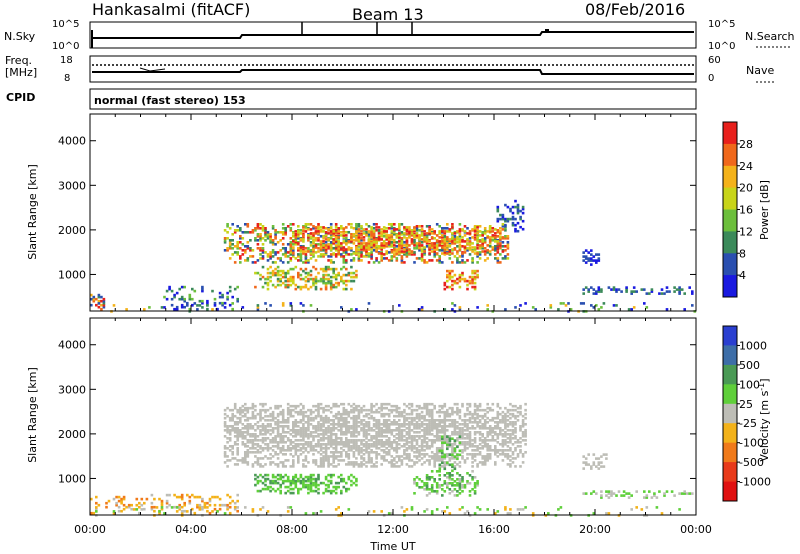  What do you see at coordinates (67, 78) in the screenshot?
I see `freq-left-bottom-tick: 8` at bounding box center [67, 78].